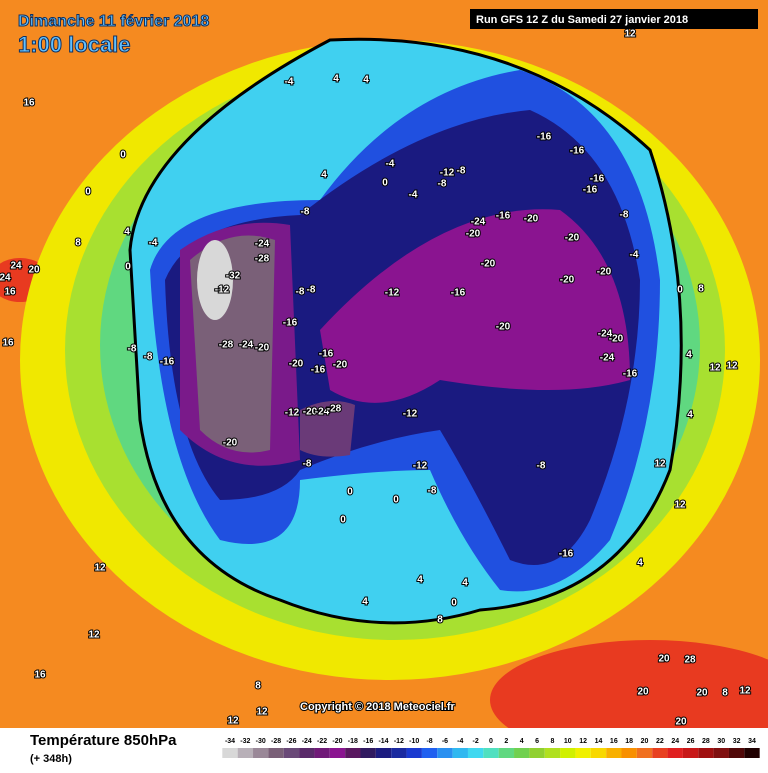 The image size is (768, 773). Describe the element at coordinates (378, 707) in the screenshot. I see `copyright: Copyright © 2018 Meteociel.fr` at that location.